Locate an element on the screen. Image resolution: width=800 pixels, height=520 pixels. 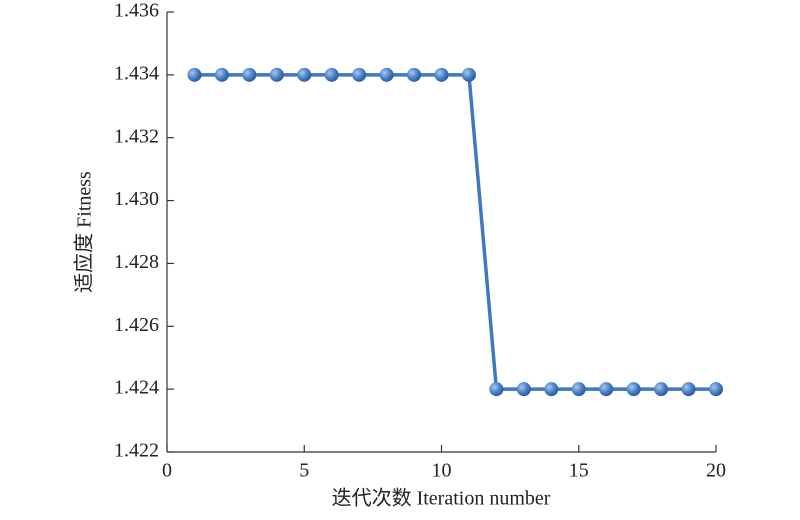
y-tick-label: 1.430 is located at coordinates (136, 199).